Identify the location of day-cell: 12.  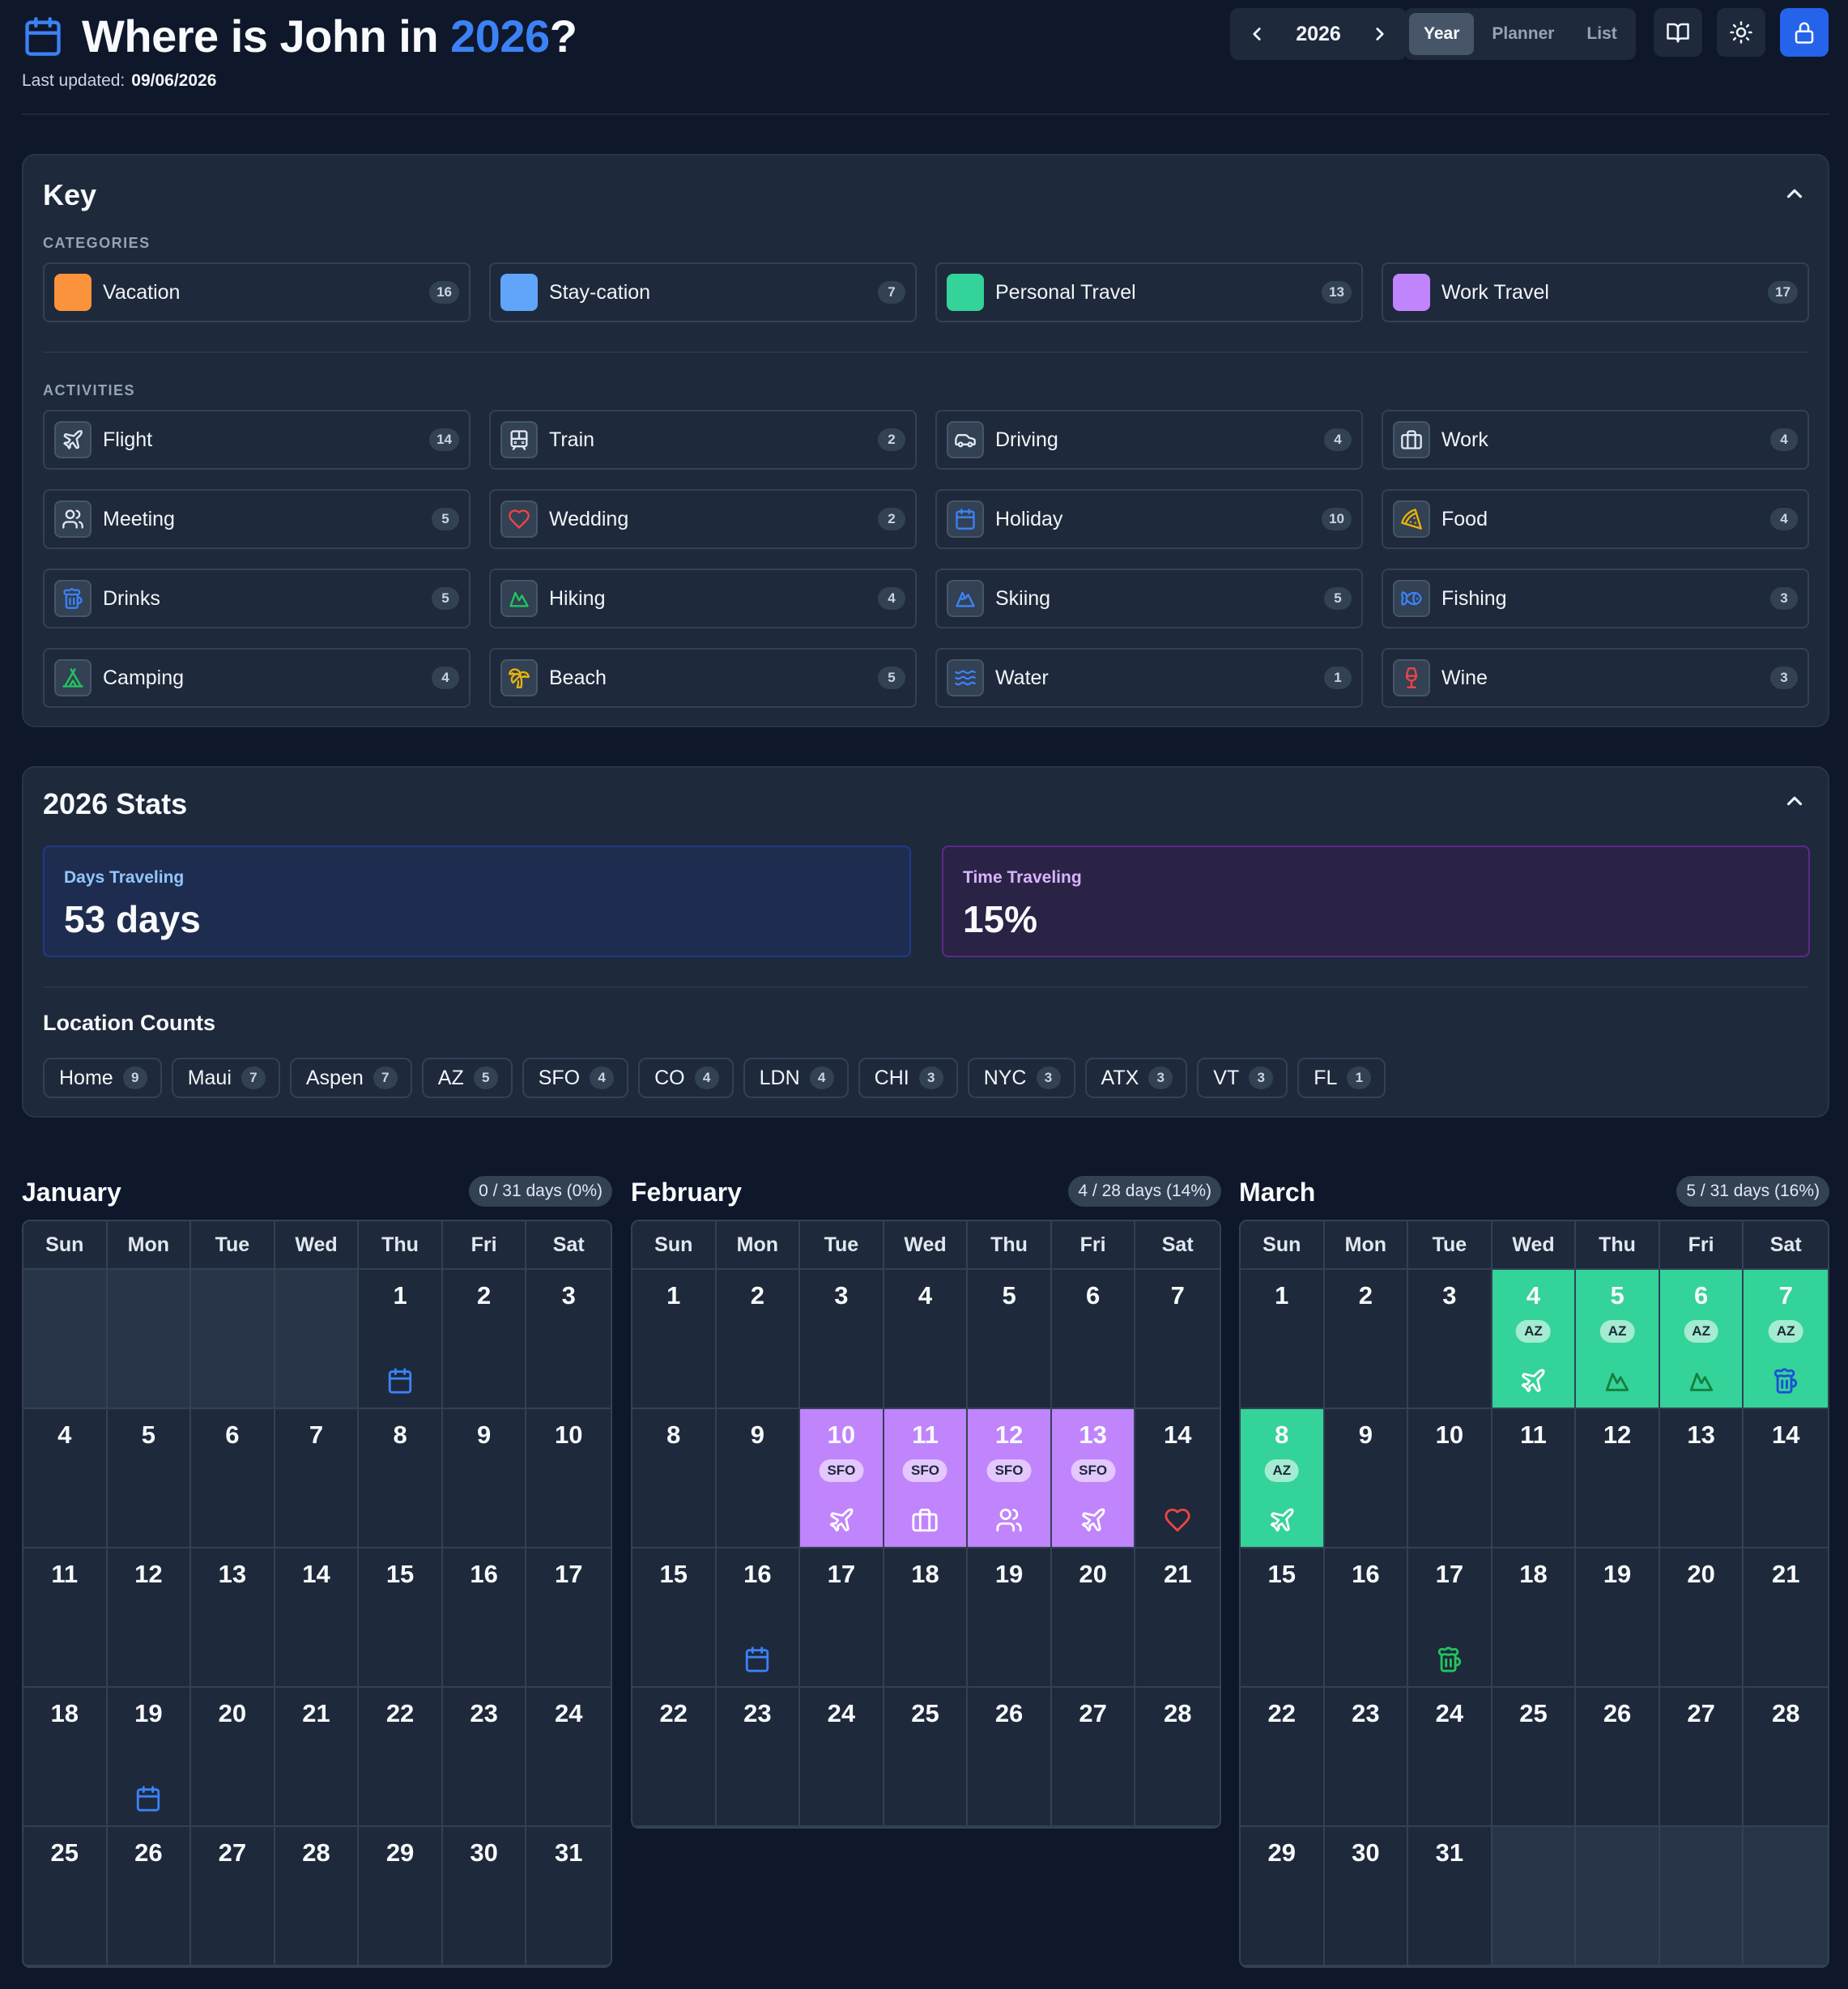
(1618, 1478).